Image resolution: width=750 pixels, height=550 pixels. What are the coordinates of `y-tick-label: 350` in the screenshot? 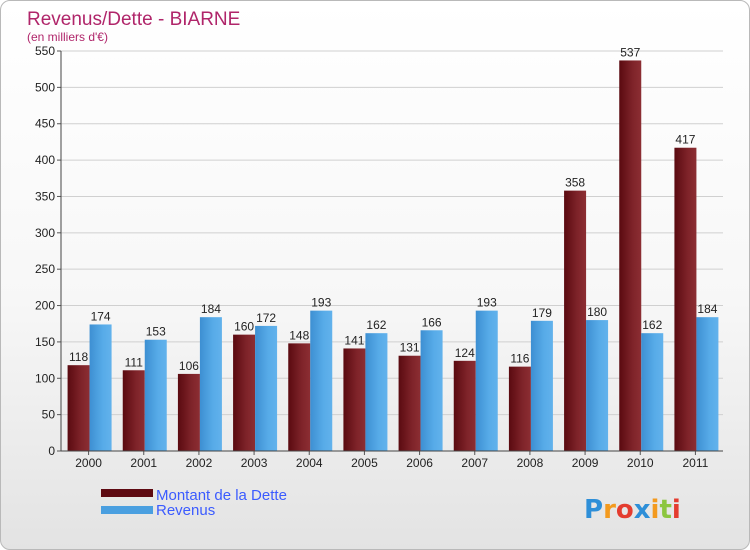 It's located at (45, 196).